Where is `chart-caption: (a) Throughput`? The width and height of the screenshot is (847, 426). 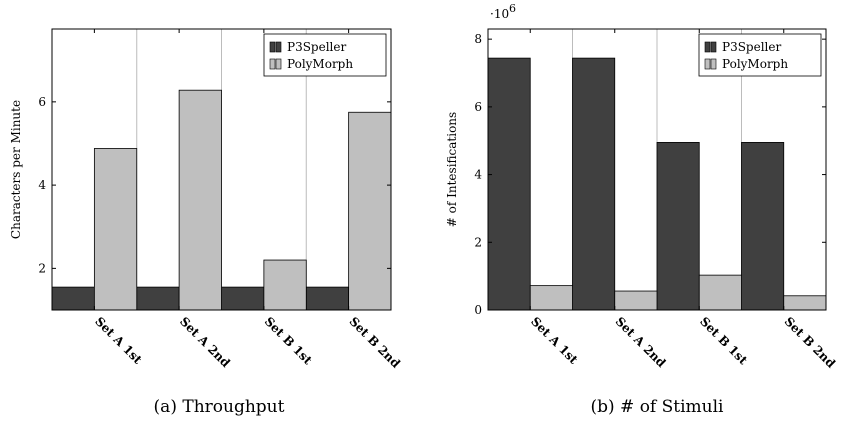 chart-caption: (a) Throughput is located at coordinates (219, 407).